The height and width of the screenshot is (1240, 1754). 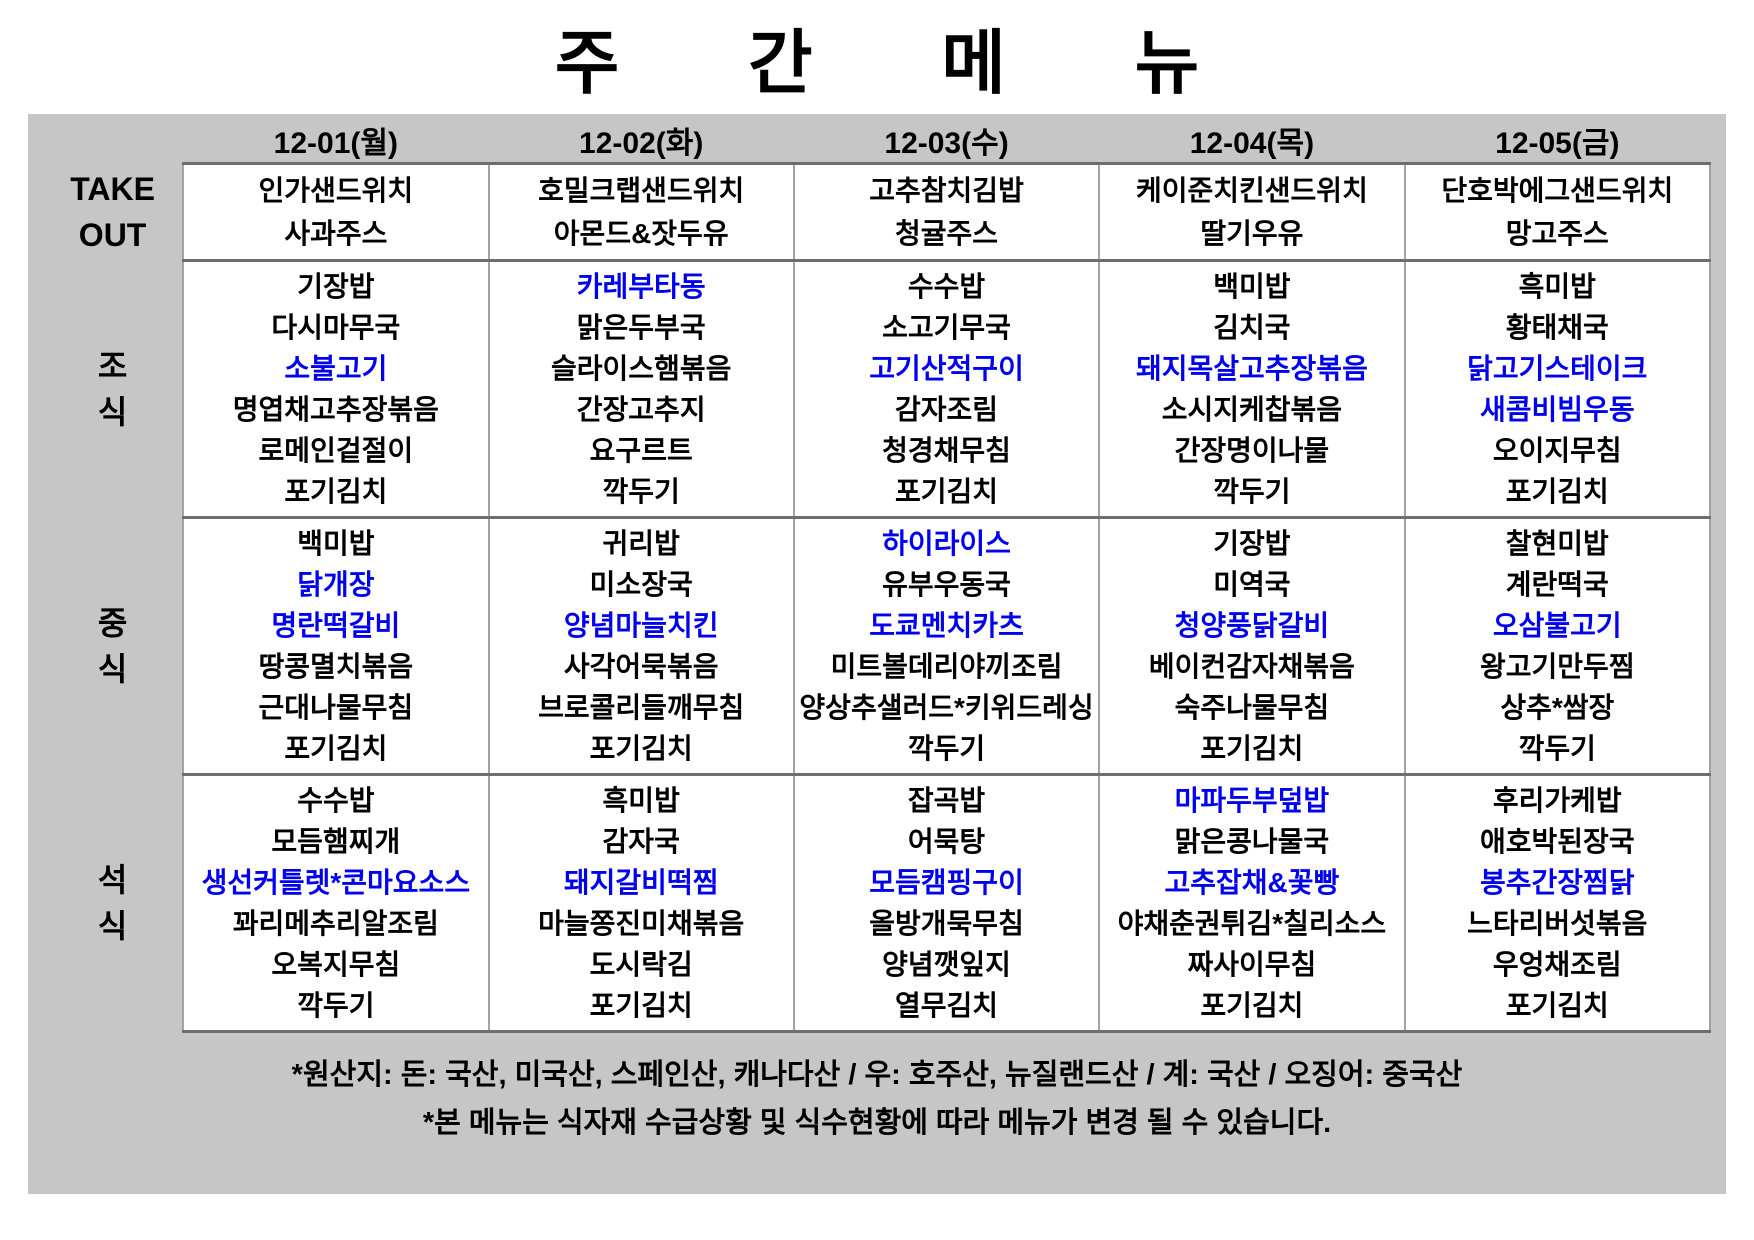 What do you see at coordinates (641, 327) in the screenshot?
I see `menu-item: 맑은두부국` at bounding box center [641, 327].